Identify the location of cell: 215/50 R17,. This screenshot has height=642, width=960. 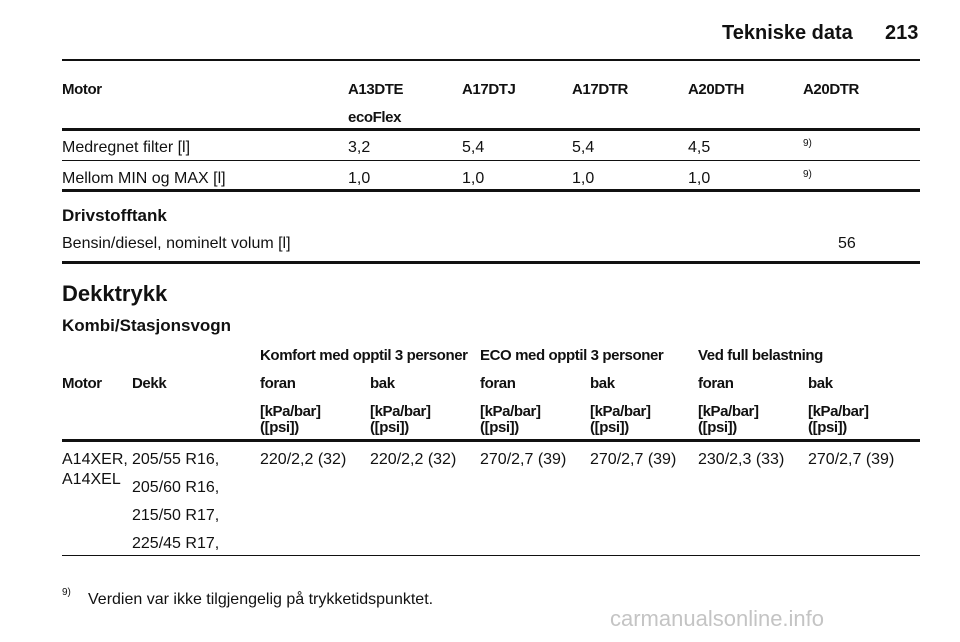
(176, 515).